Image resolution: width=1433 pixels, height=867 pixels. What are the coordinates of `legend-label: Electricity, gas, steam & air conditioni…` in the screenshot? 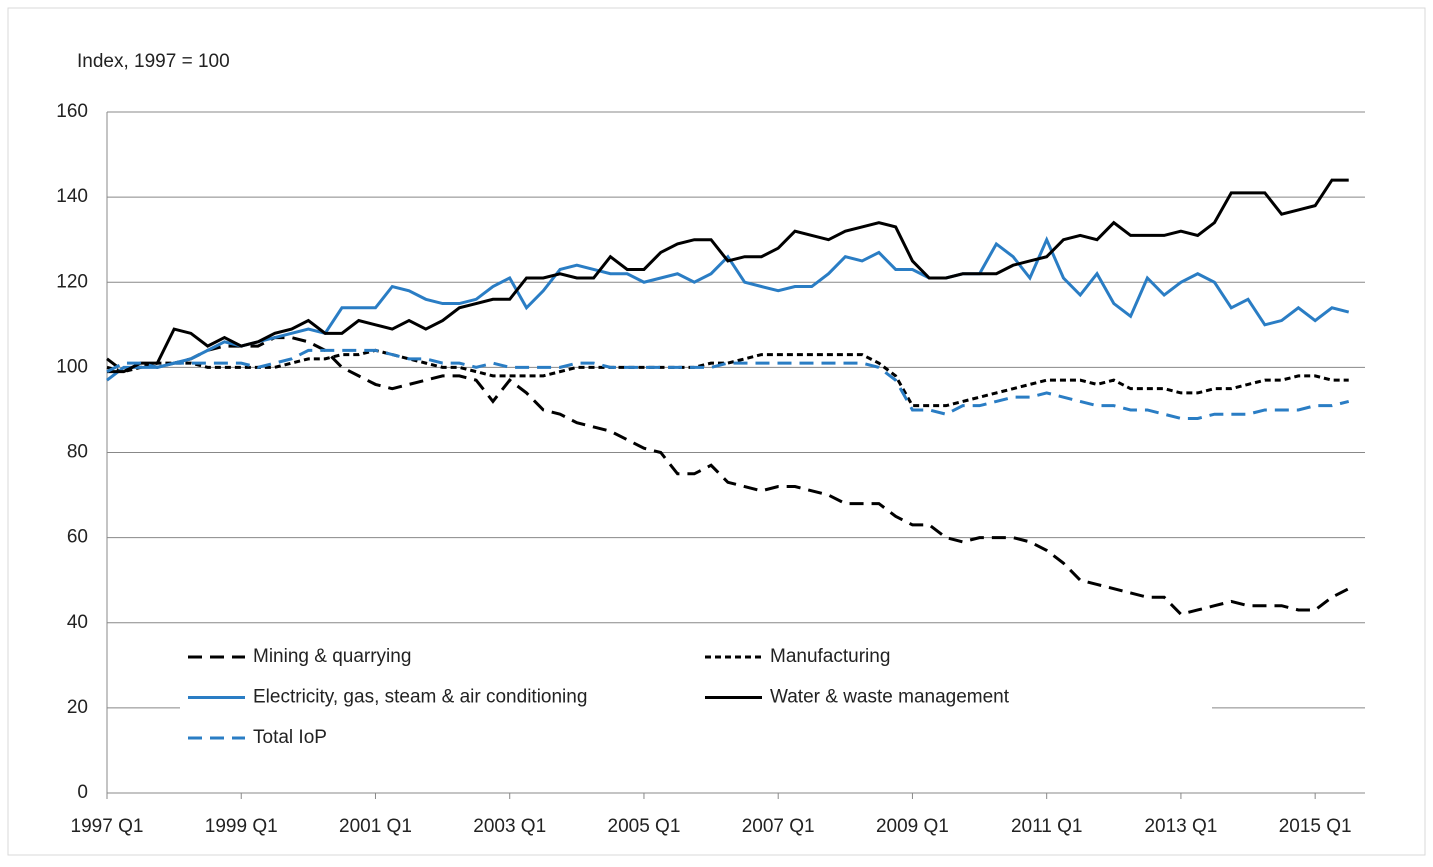 It's located at (420, 697).